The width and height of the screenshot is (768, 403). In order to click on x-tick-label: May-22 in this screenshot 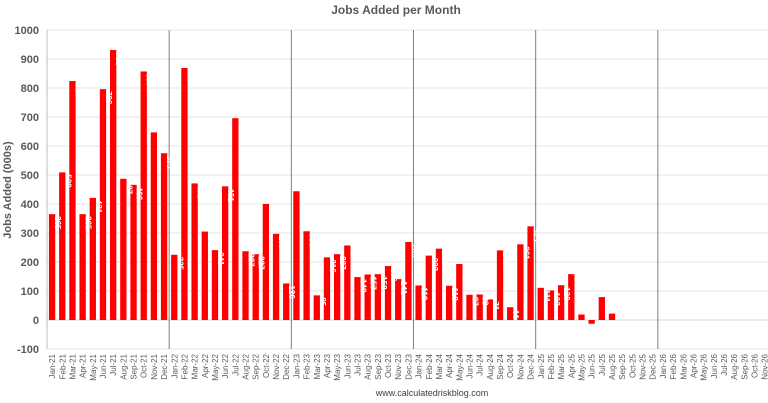, I will do `click(215, 366)`.